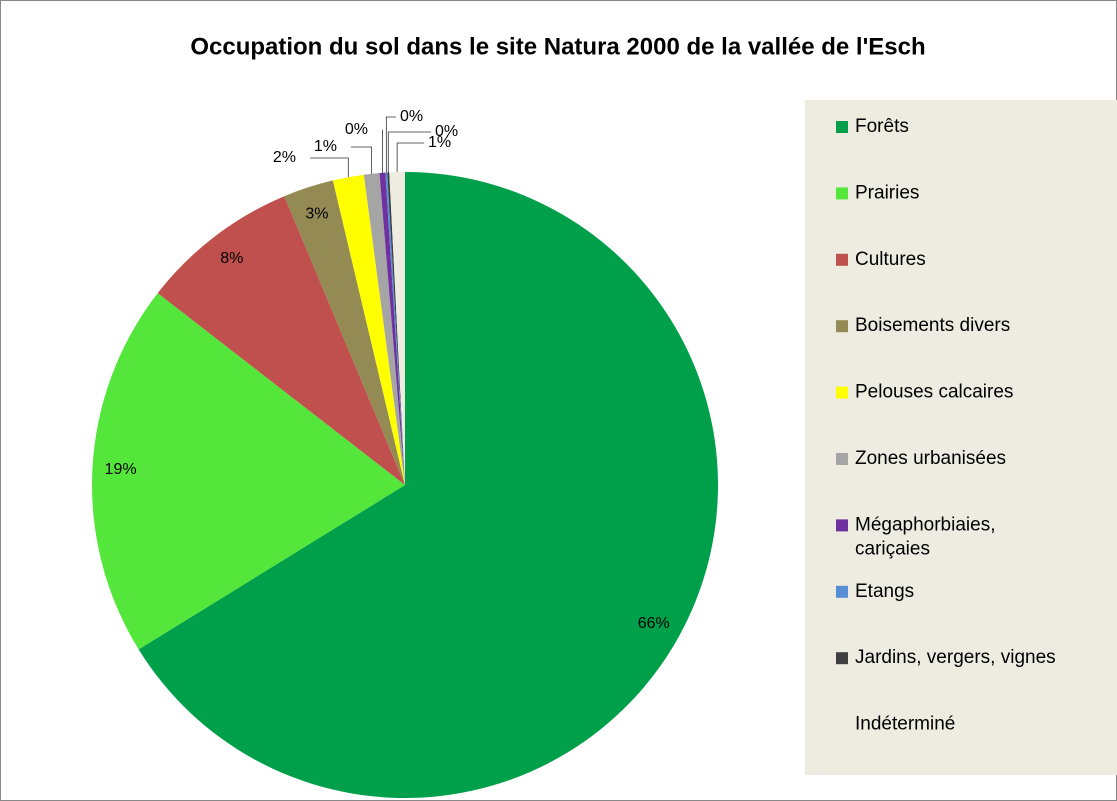  What do you see at coordinates (121, 469) in the screenshot?
I see `data-label: 19%` at bounding box center [121, 469].